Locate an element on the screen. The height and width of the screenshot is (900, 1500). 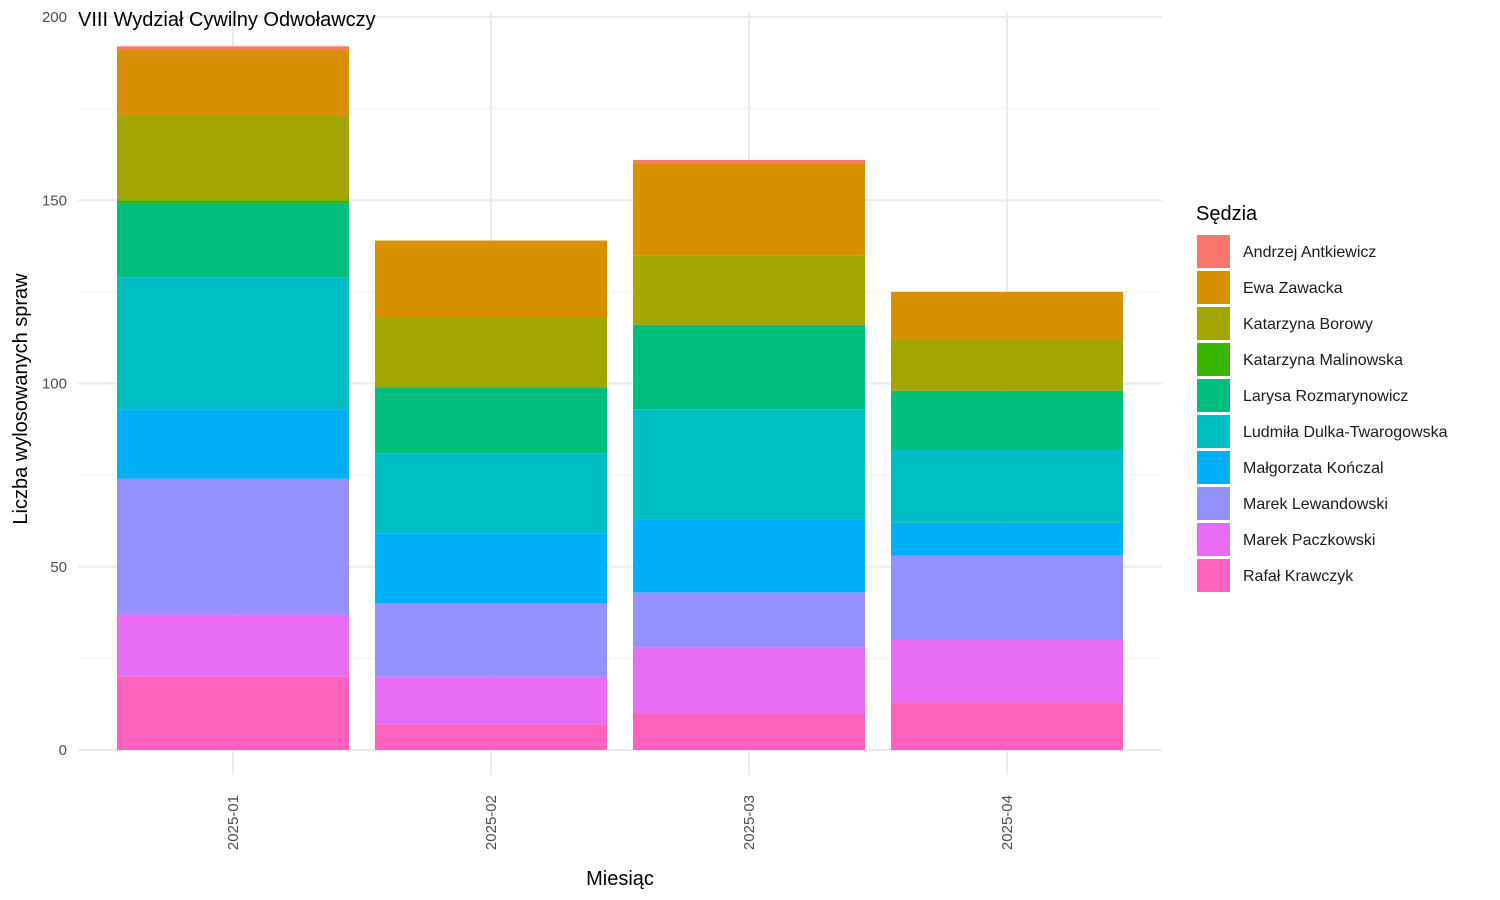
x-axis-ticks: 2025-01 2025-02 2025-03 2025-04 is located at coordinates (620, 822).